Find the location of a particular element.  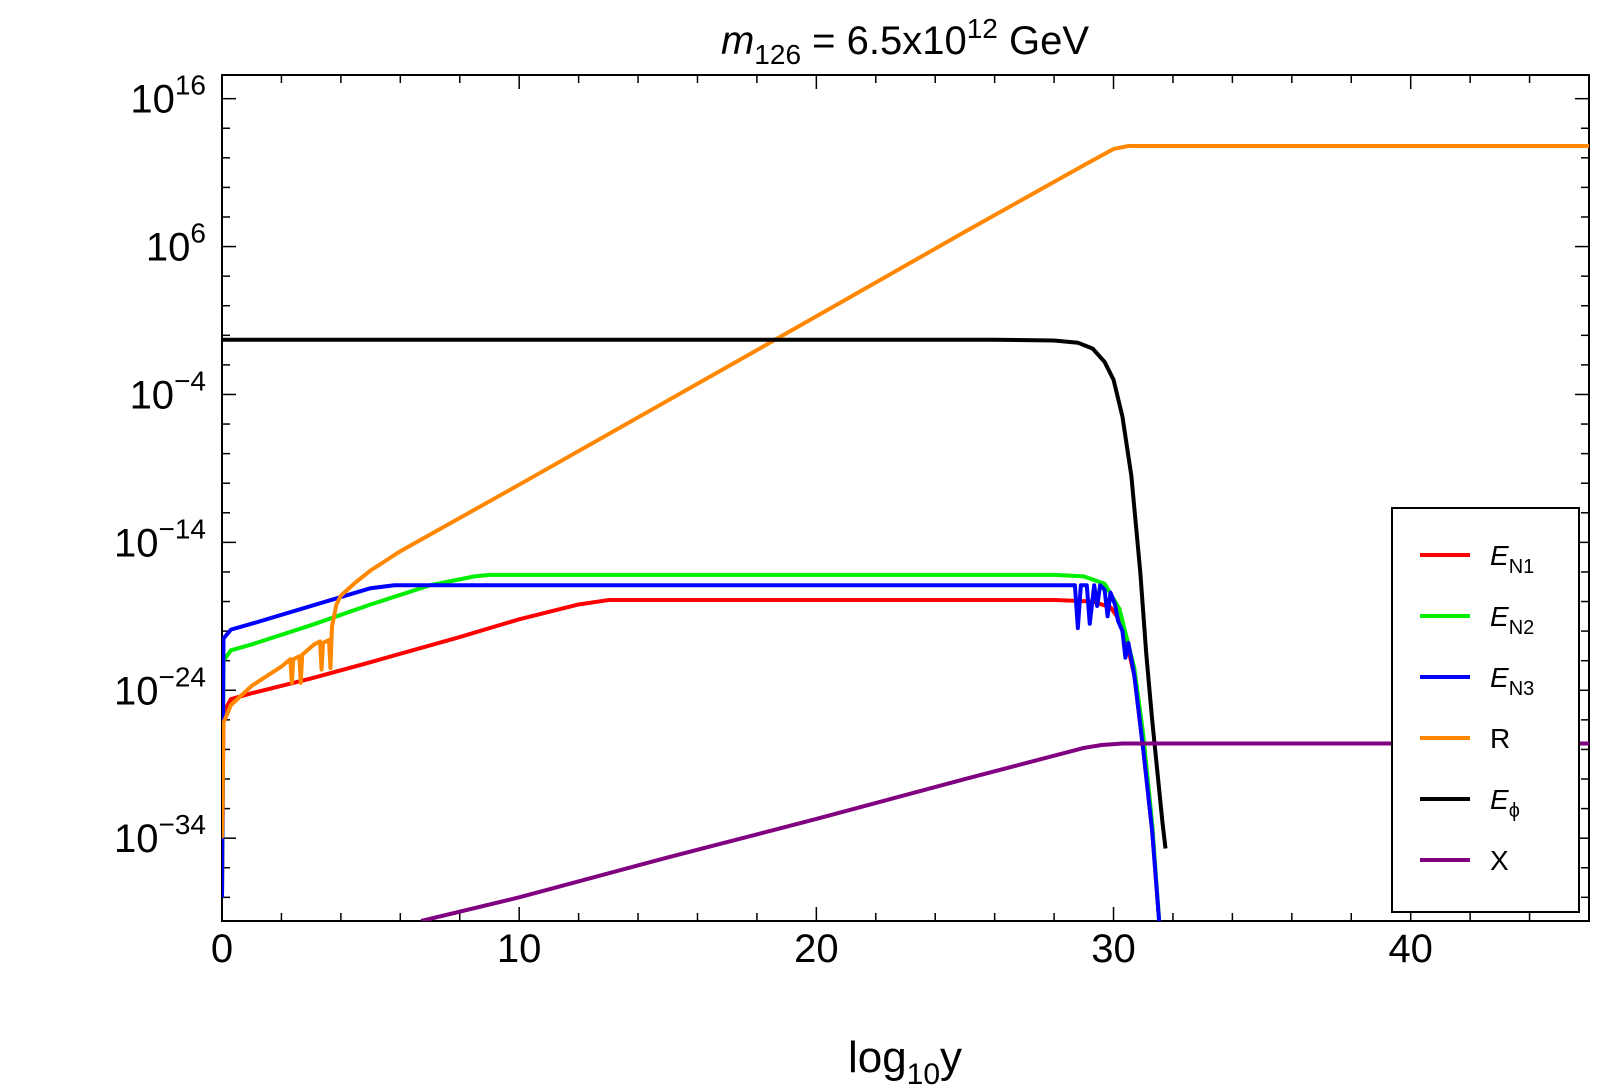

legend-label-r: R is located at coordinates (1500, 738).